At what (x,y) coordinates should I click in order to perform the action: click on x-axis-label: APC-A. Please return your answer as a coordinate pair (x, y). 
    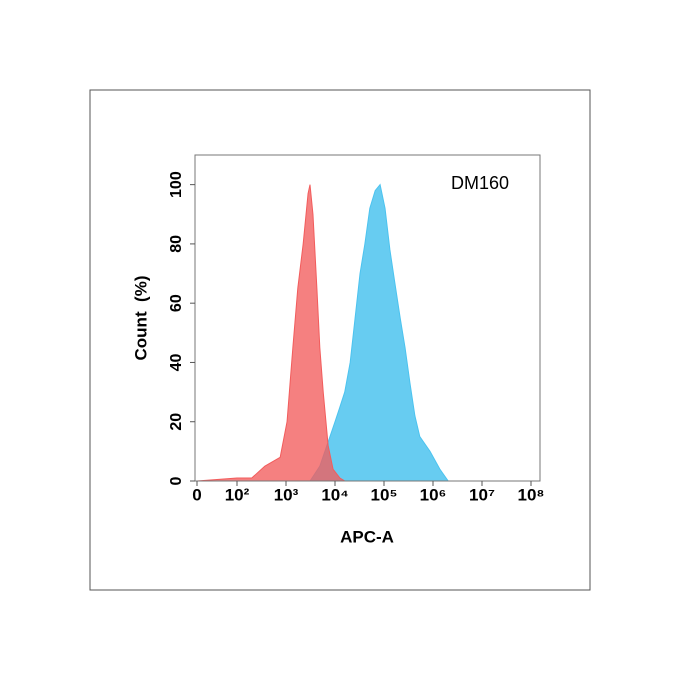
    Looking at the image, I should click on (367, 536).